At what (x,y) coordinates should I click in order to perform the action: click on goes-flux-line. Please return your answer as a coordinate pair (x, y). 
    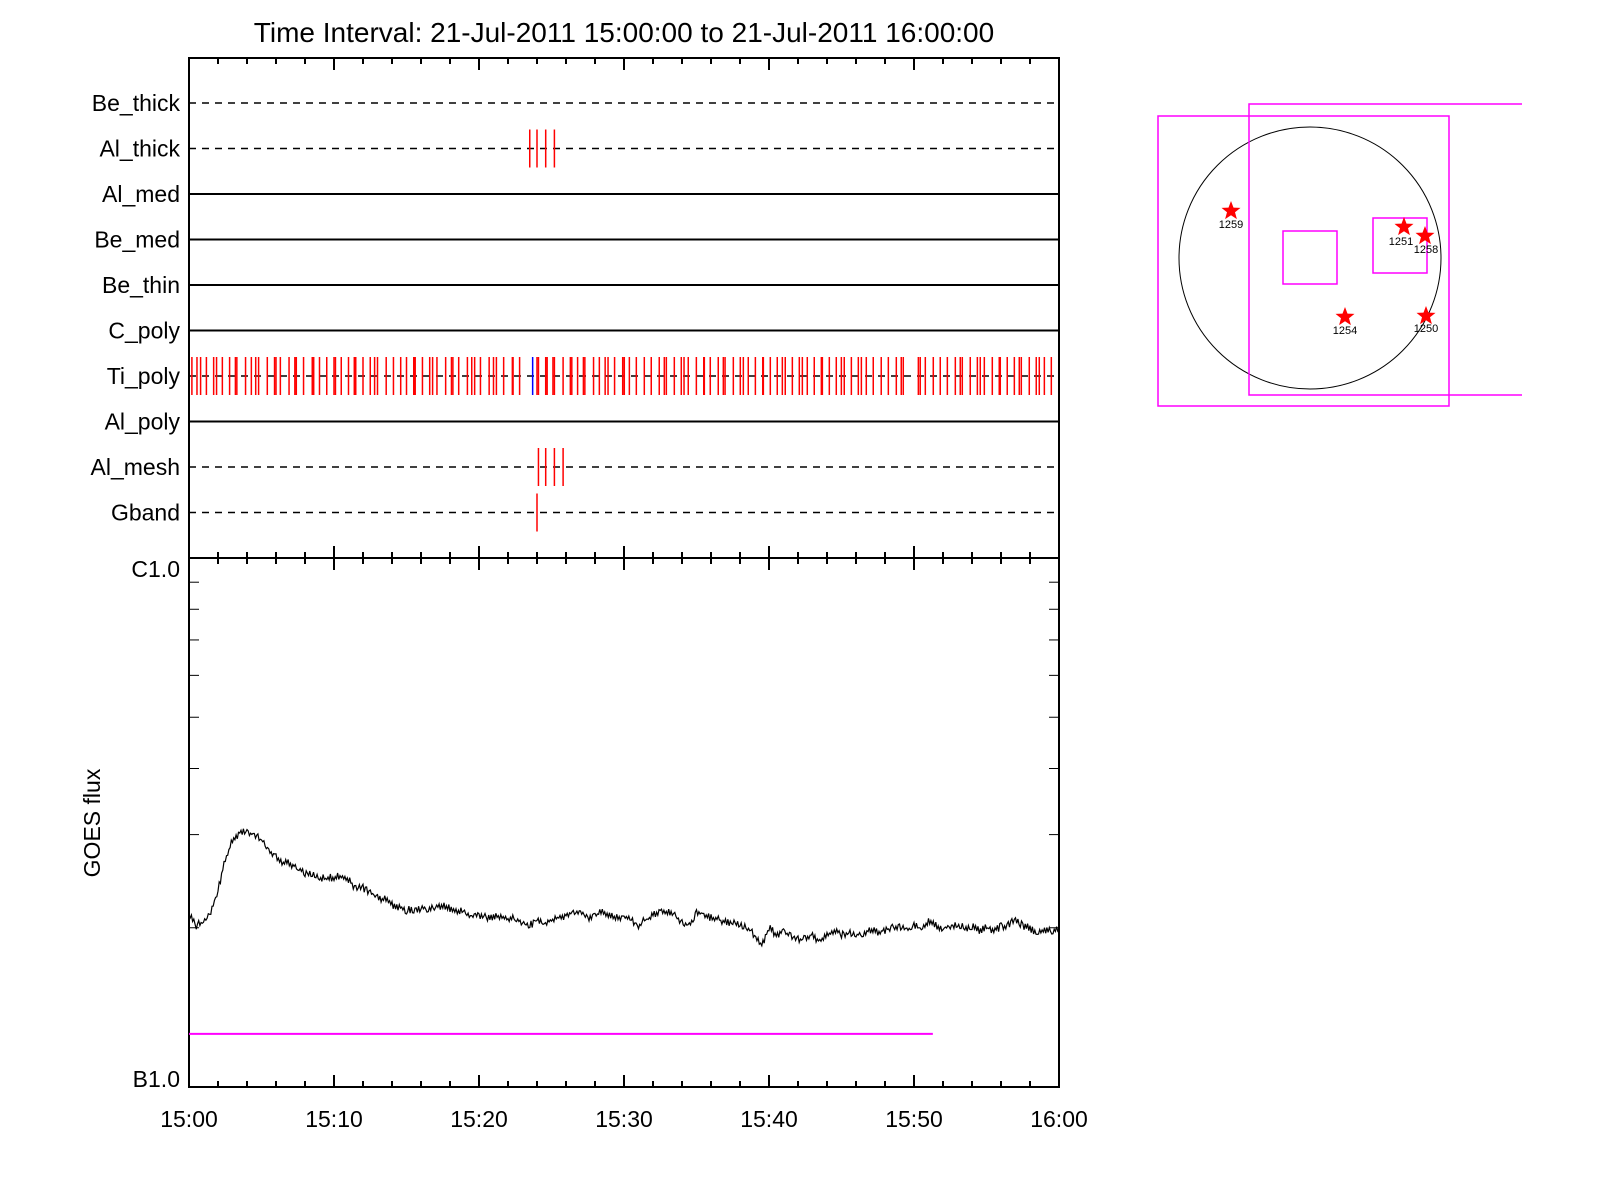
    Looking at the image, I should click on (624, 888).